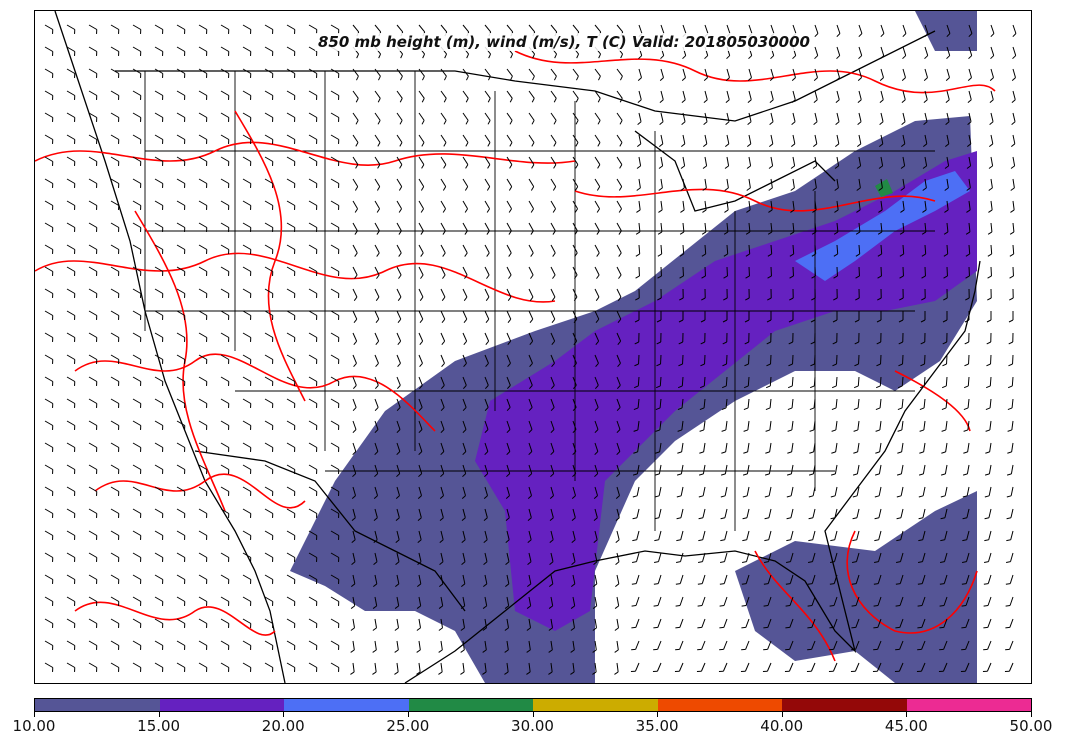  I want to click on great-lakes, so click(735, 171).